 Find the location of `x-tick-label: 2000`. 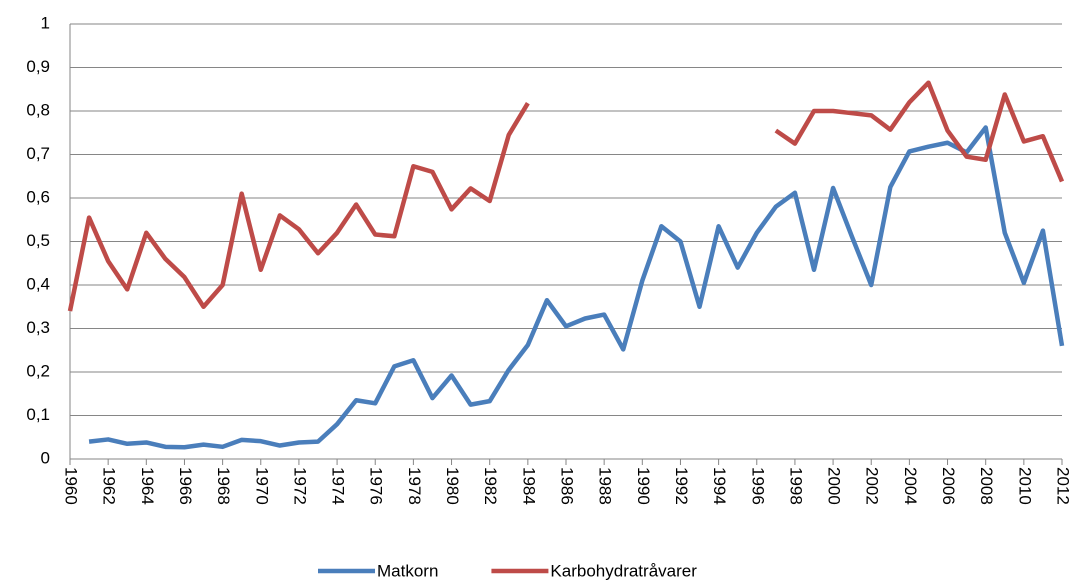

x-tick-label: 2000 is located at coordinates (834, 486).